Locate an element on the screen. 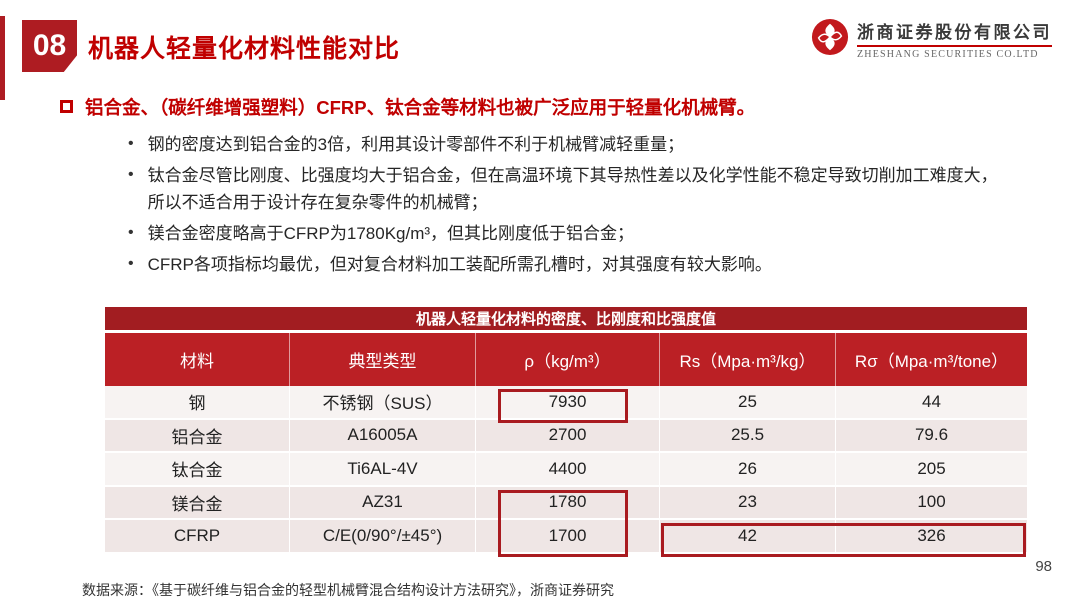 This screenshot has width=1080, height=608. table-row: 钛合金 Ti6AL-4V 4400 26 205 is located at coordinates (566, 470).